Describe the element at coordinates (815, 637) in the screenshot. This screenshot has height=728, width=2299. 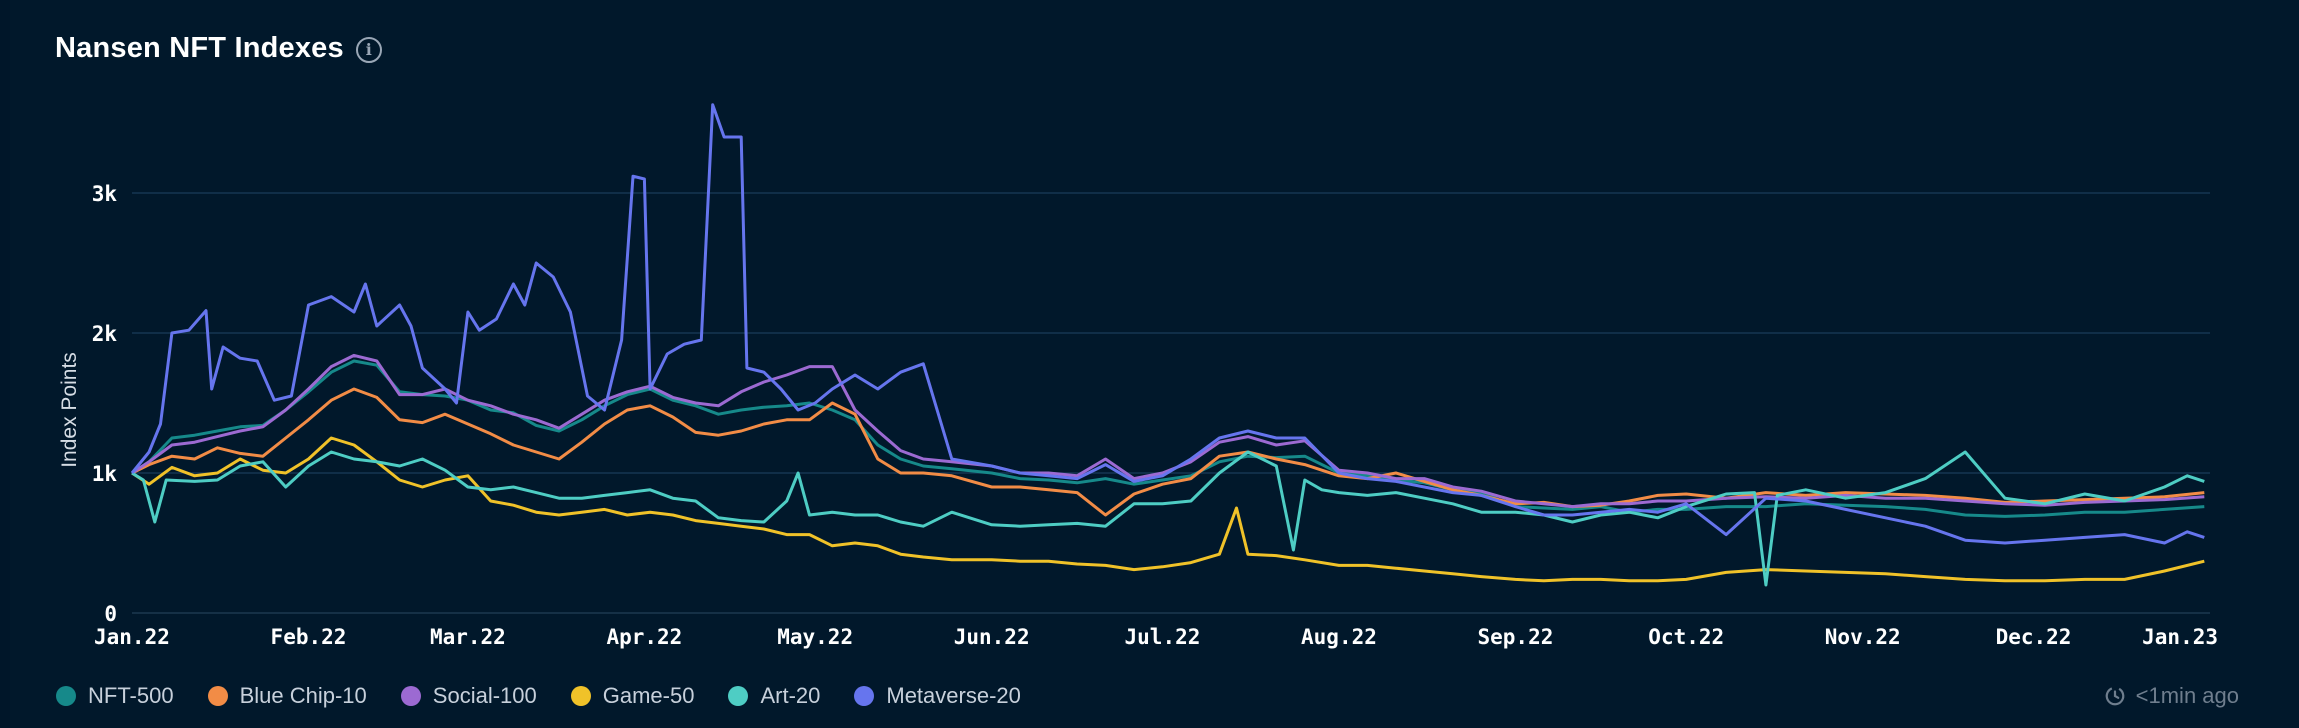
I see `x-tick-label: May.22` at that location.